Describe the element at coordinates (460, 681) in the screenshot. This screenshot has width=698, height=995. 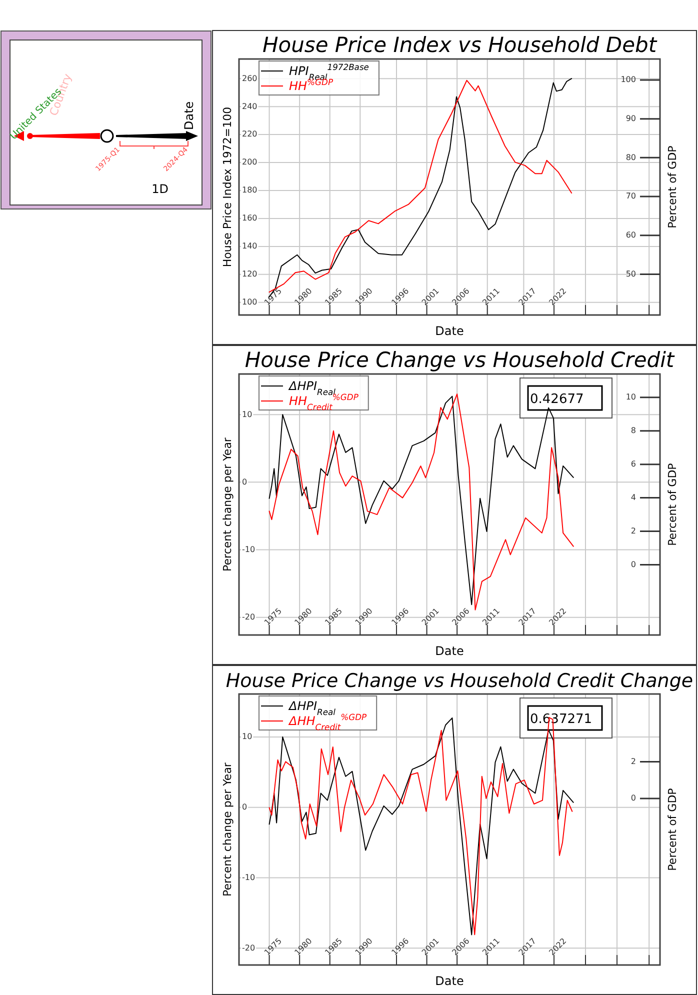
I see `chart-title: House Price Change vs Household Credit Change` at that location.